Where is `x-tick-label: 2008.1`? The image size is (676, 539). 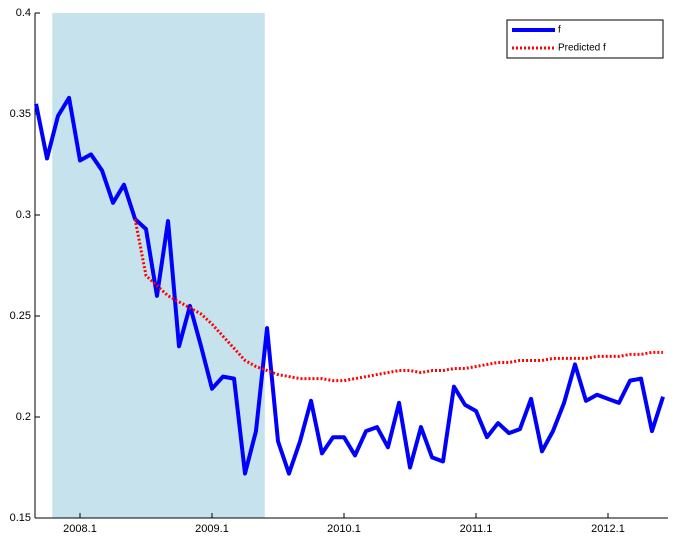 x-tick-label: 2008.1 is located at coordinates (80, 529).